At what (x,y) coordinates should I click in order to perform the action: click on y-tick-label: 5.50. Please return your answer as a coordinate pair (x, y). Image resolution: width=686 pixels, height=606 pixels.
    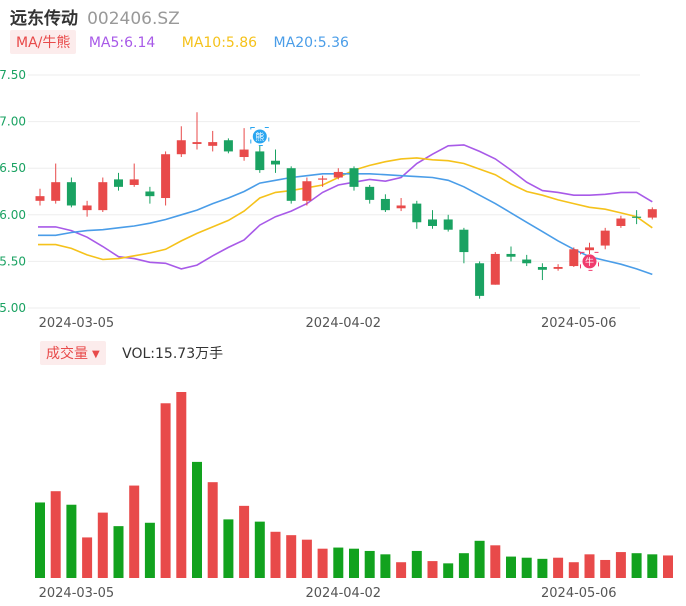
    Looking at the image, I should click on (13, 261).